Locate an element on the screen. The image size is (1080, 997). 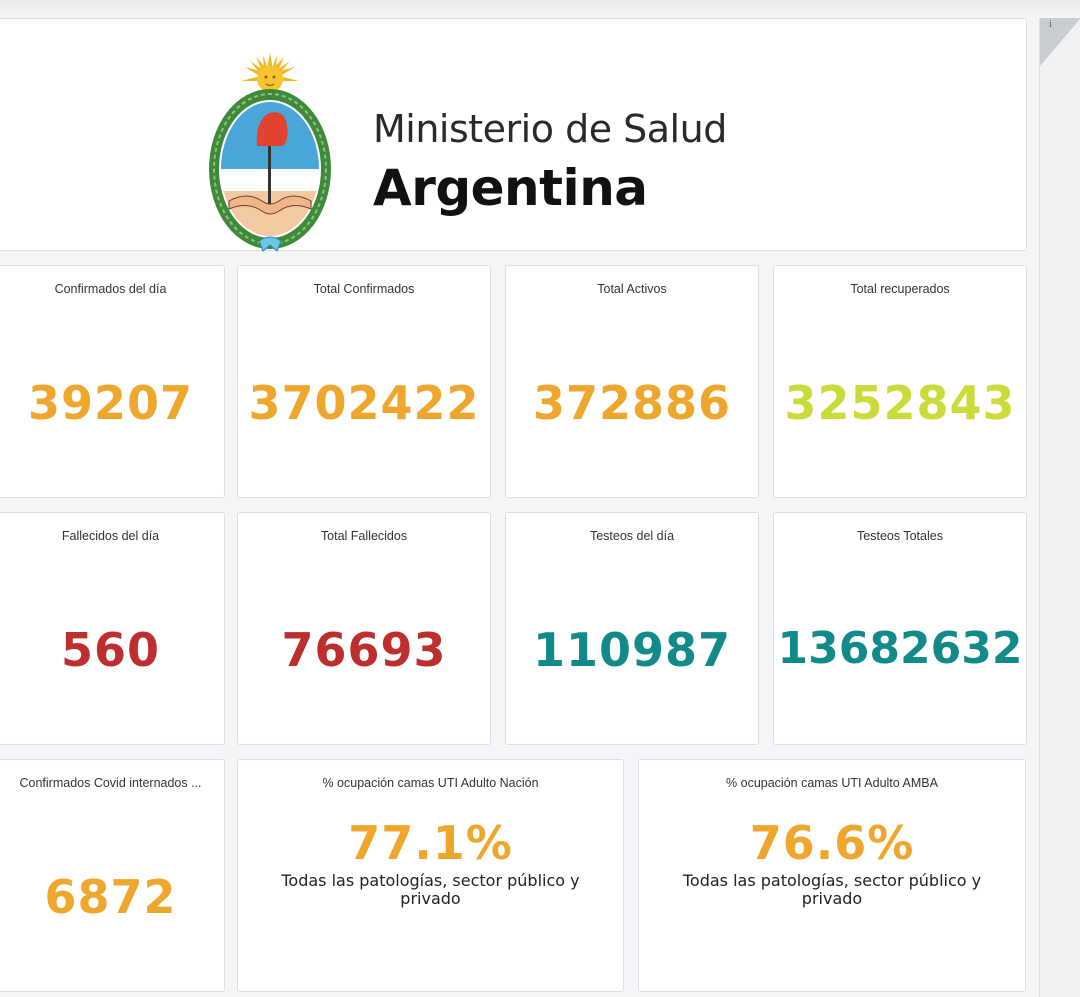
ministry-title: Ministerio de Salud is located at coordinates (550, 129).